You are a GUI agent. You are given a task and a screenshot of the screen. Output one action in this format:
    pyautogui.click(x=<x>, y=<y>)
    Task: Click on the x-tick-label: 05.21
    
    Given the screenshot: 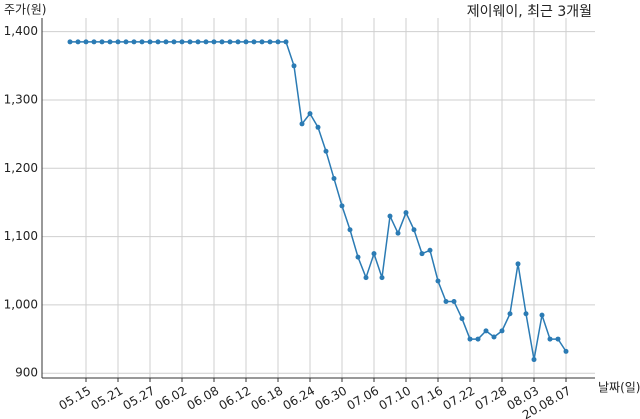 What is the action you would take?
    pyautogui.click(x=106, y=398)
    